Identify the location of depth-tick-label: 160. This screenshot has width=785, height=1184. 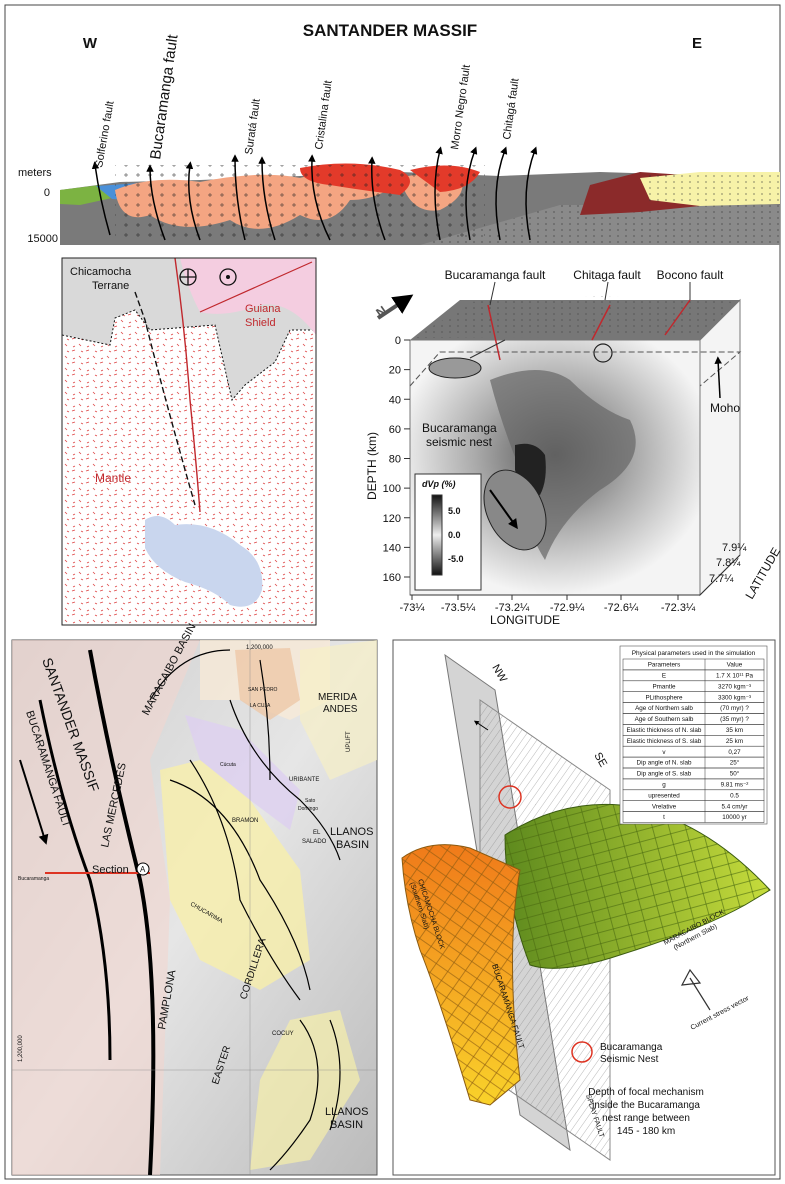
(392, 578).